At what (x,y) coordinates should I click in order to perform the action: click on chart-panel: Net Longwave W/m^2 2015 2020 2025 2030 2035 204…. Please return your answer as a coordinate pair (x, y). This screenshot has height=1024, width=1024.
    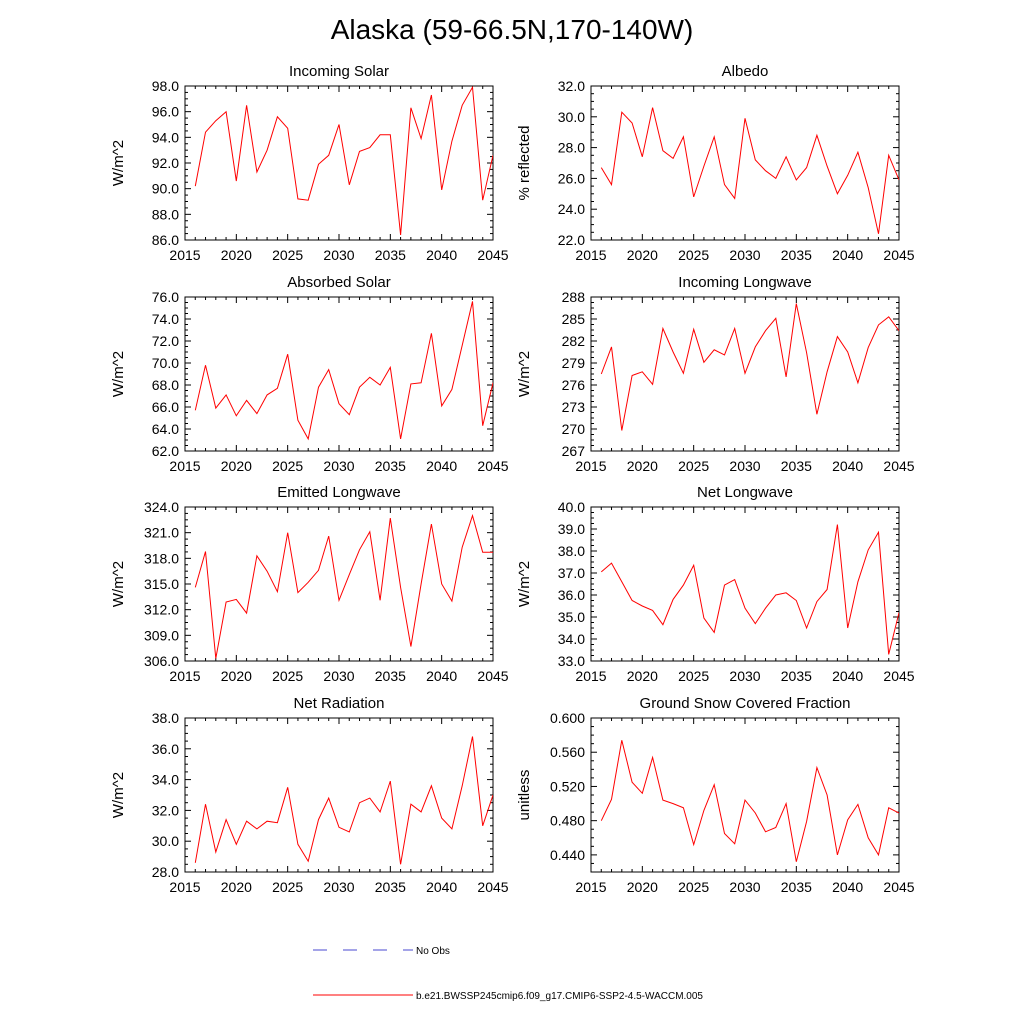
    Looking at the image, I should click on (715, 584).